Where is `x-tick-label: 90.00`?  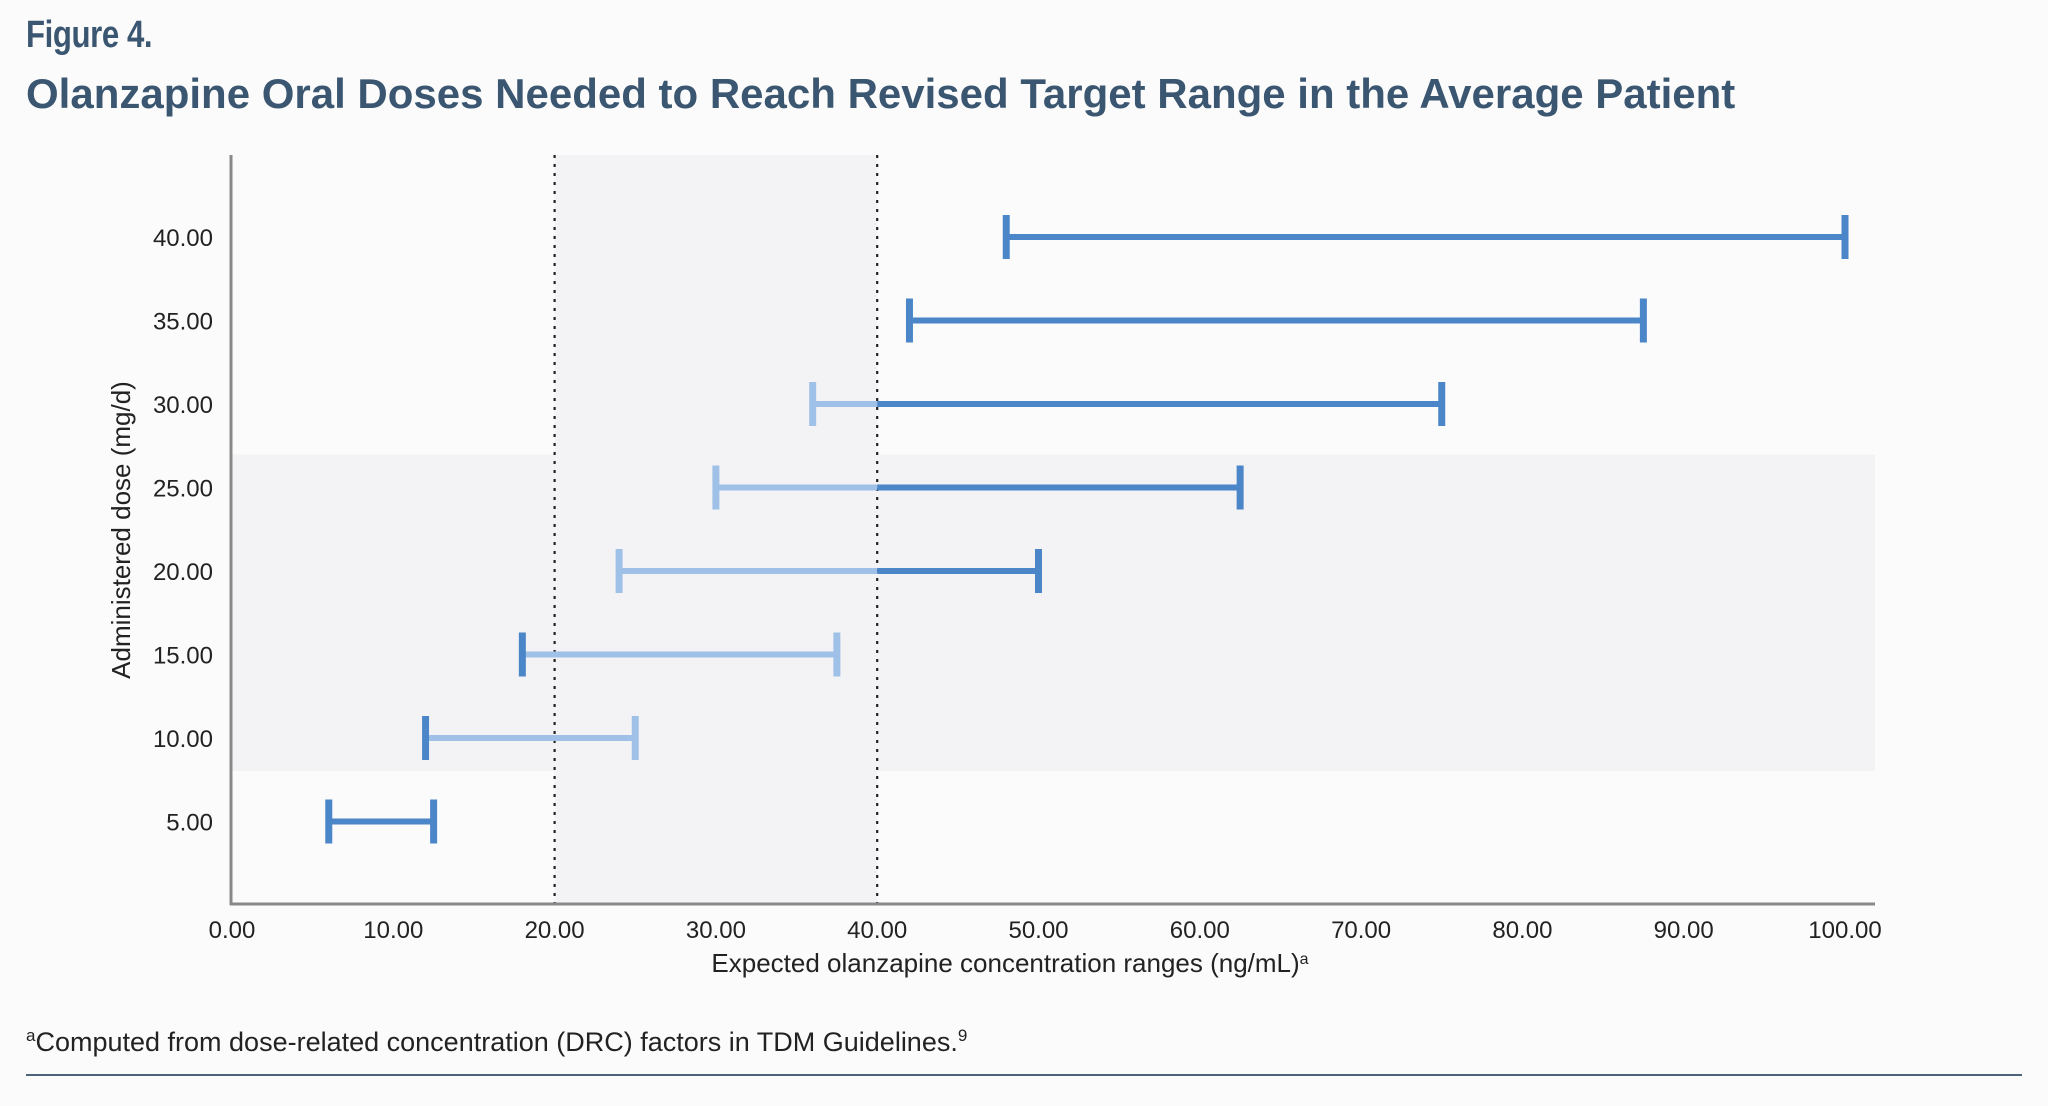 x-tick-label: 90.00 is located at coordinates (1684, 930).